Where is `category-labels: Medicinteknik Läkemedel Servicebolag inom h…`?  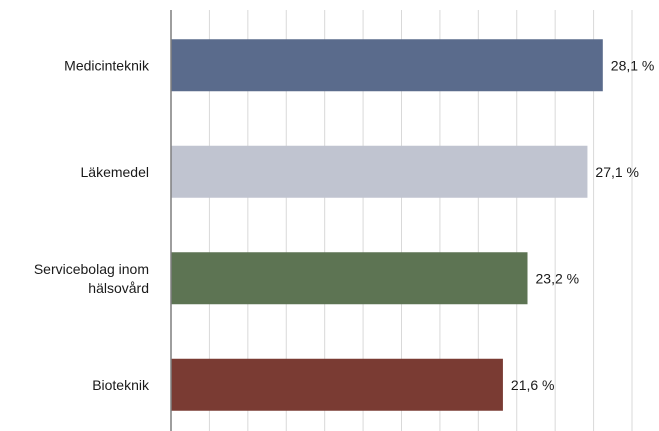 category-labels: Medicinteknik Läkemedel Servicebolag inom h… is located at coordinates (92, 225).